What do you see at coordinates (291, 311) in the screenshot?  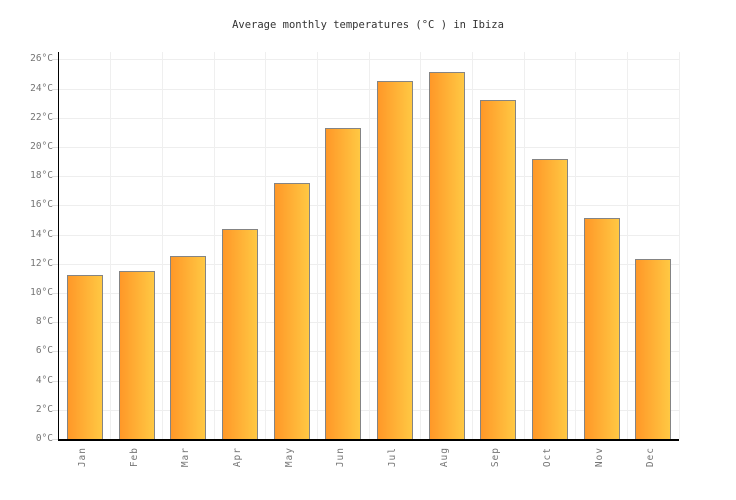 I see `bar-may` at bounding box center [291, 311].